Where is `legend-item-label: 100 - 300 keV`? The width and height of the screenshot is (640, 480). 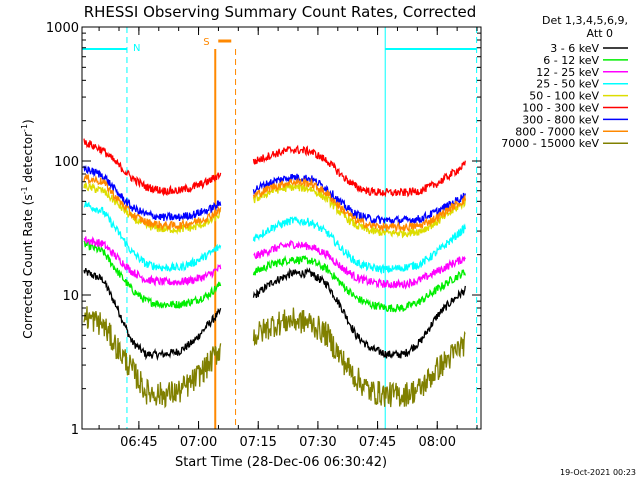 legend-item-label: 100 - 300 keV is located at coordinates (560, 108).